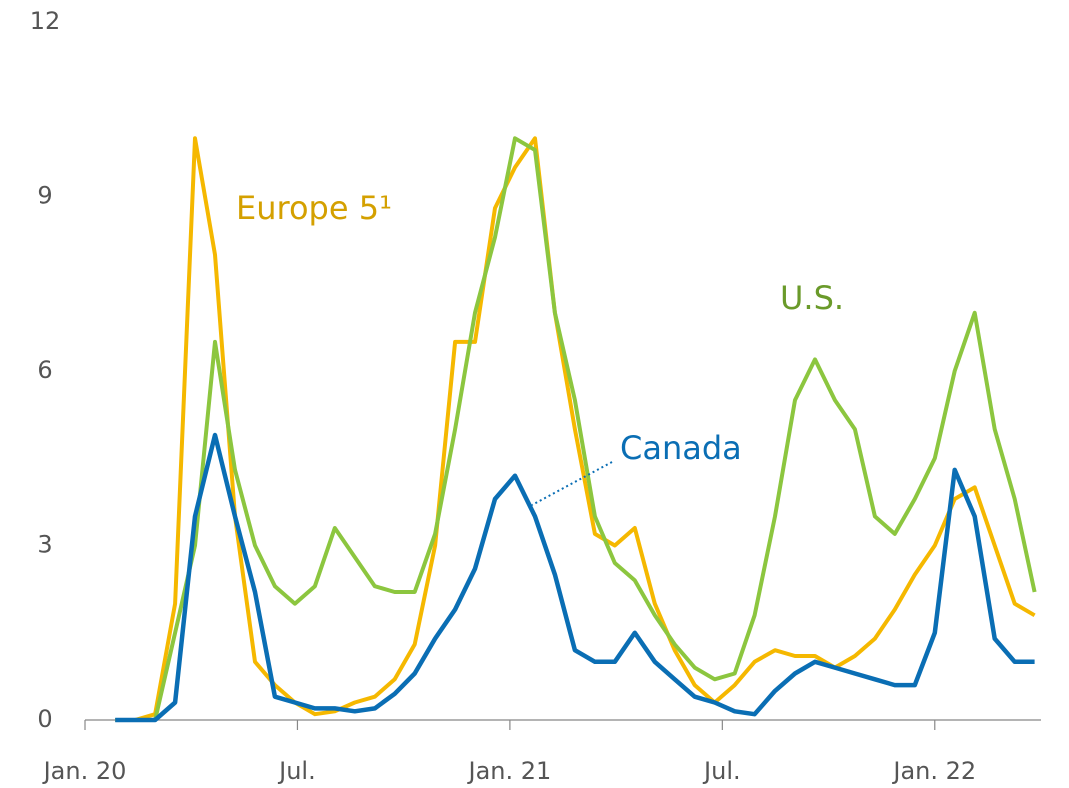 This screenshot has height=788, width=1069. Describe the element at coordinates (44, 370) in the screenshot. I see `y-tick-label: 6` at that location.